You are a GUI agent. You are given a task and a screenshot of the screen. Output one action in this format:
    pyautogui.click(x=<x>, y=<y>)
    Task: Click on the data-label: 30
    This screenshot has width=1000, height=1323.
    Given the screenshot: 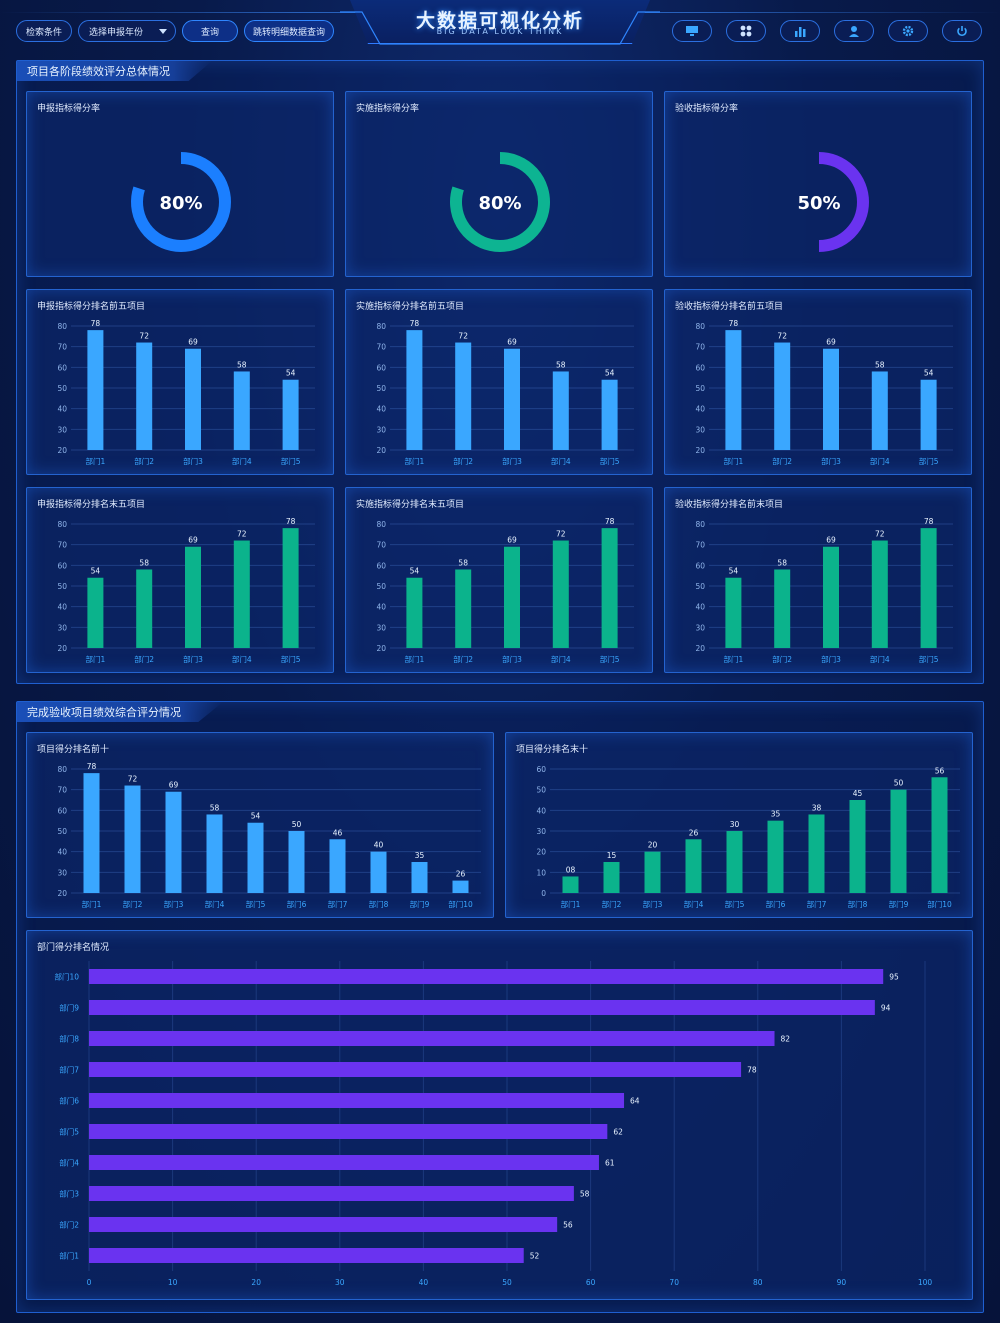 What is the action you would take?
    pyautogui.click(x=735, y=824)
    